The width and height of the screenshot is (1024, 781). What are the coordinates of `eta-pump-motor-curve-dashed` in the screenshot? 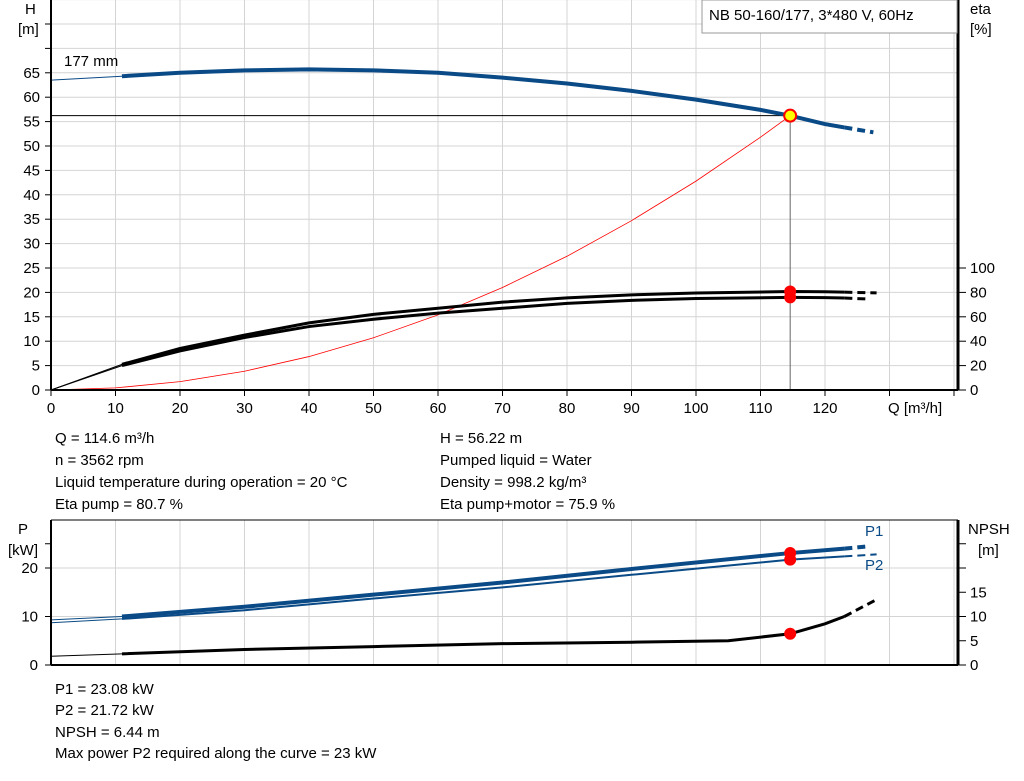 It's located at (857, 298).